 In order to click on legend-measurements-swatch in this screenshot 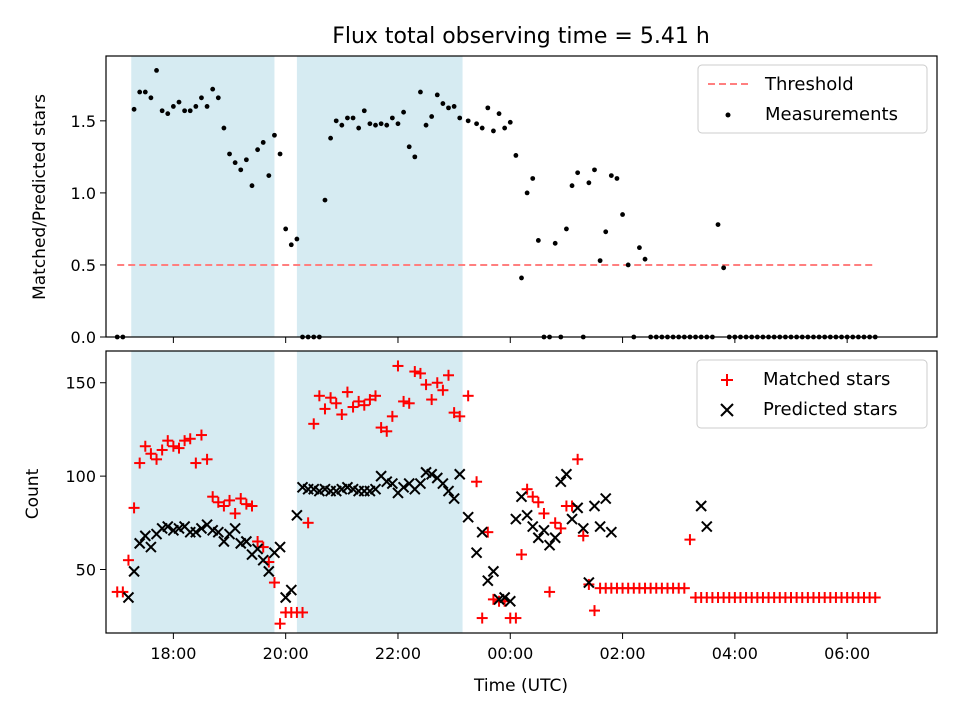, I will do `click(728, 115)`.